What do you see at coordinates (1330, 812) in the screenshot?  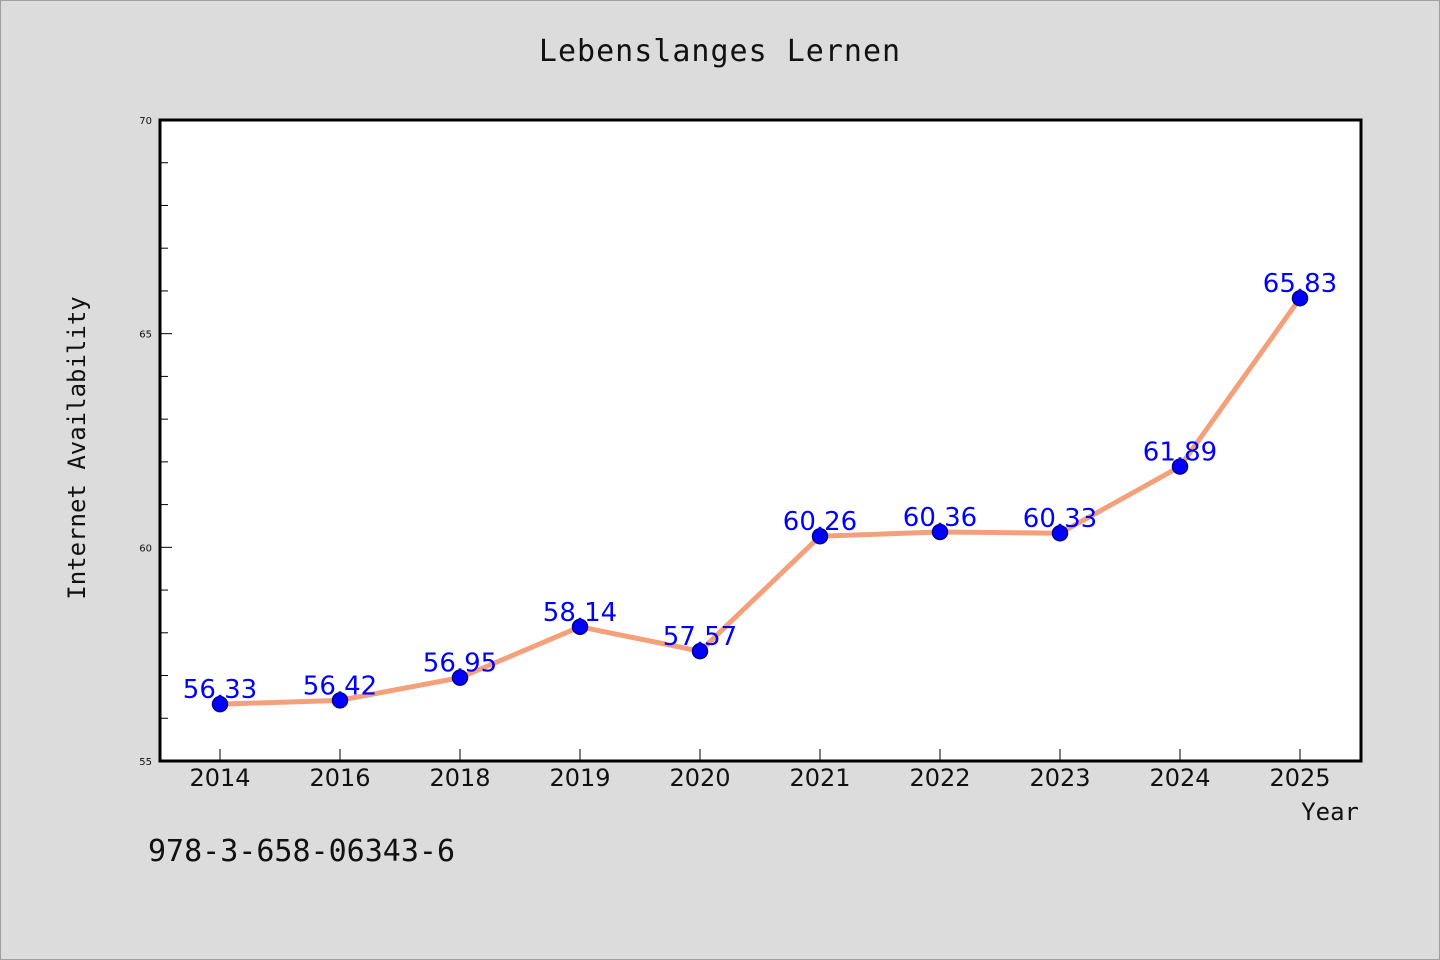 I see `x-axis-title: Year` at bounding box center [1330, 812].